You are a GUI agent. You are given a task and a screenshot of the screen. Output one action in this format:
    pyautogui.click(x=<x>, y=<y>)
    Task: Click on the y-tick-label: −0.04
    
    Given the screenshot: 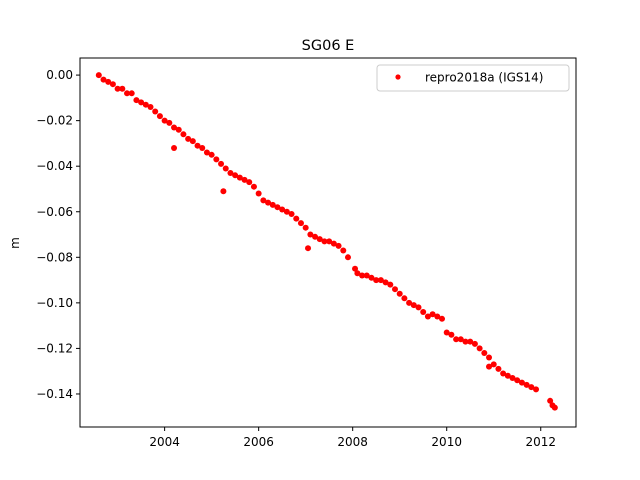 What is the action you would take?
    pyautogui.click(x=54, y=166)
    